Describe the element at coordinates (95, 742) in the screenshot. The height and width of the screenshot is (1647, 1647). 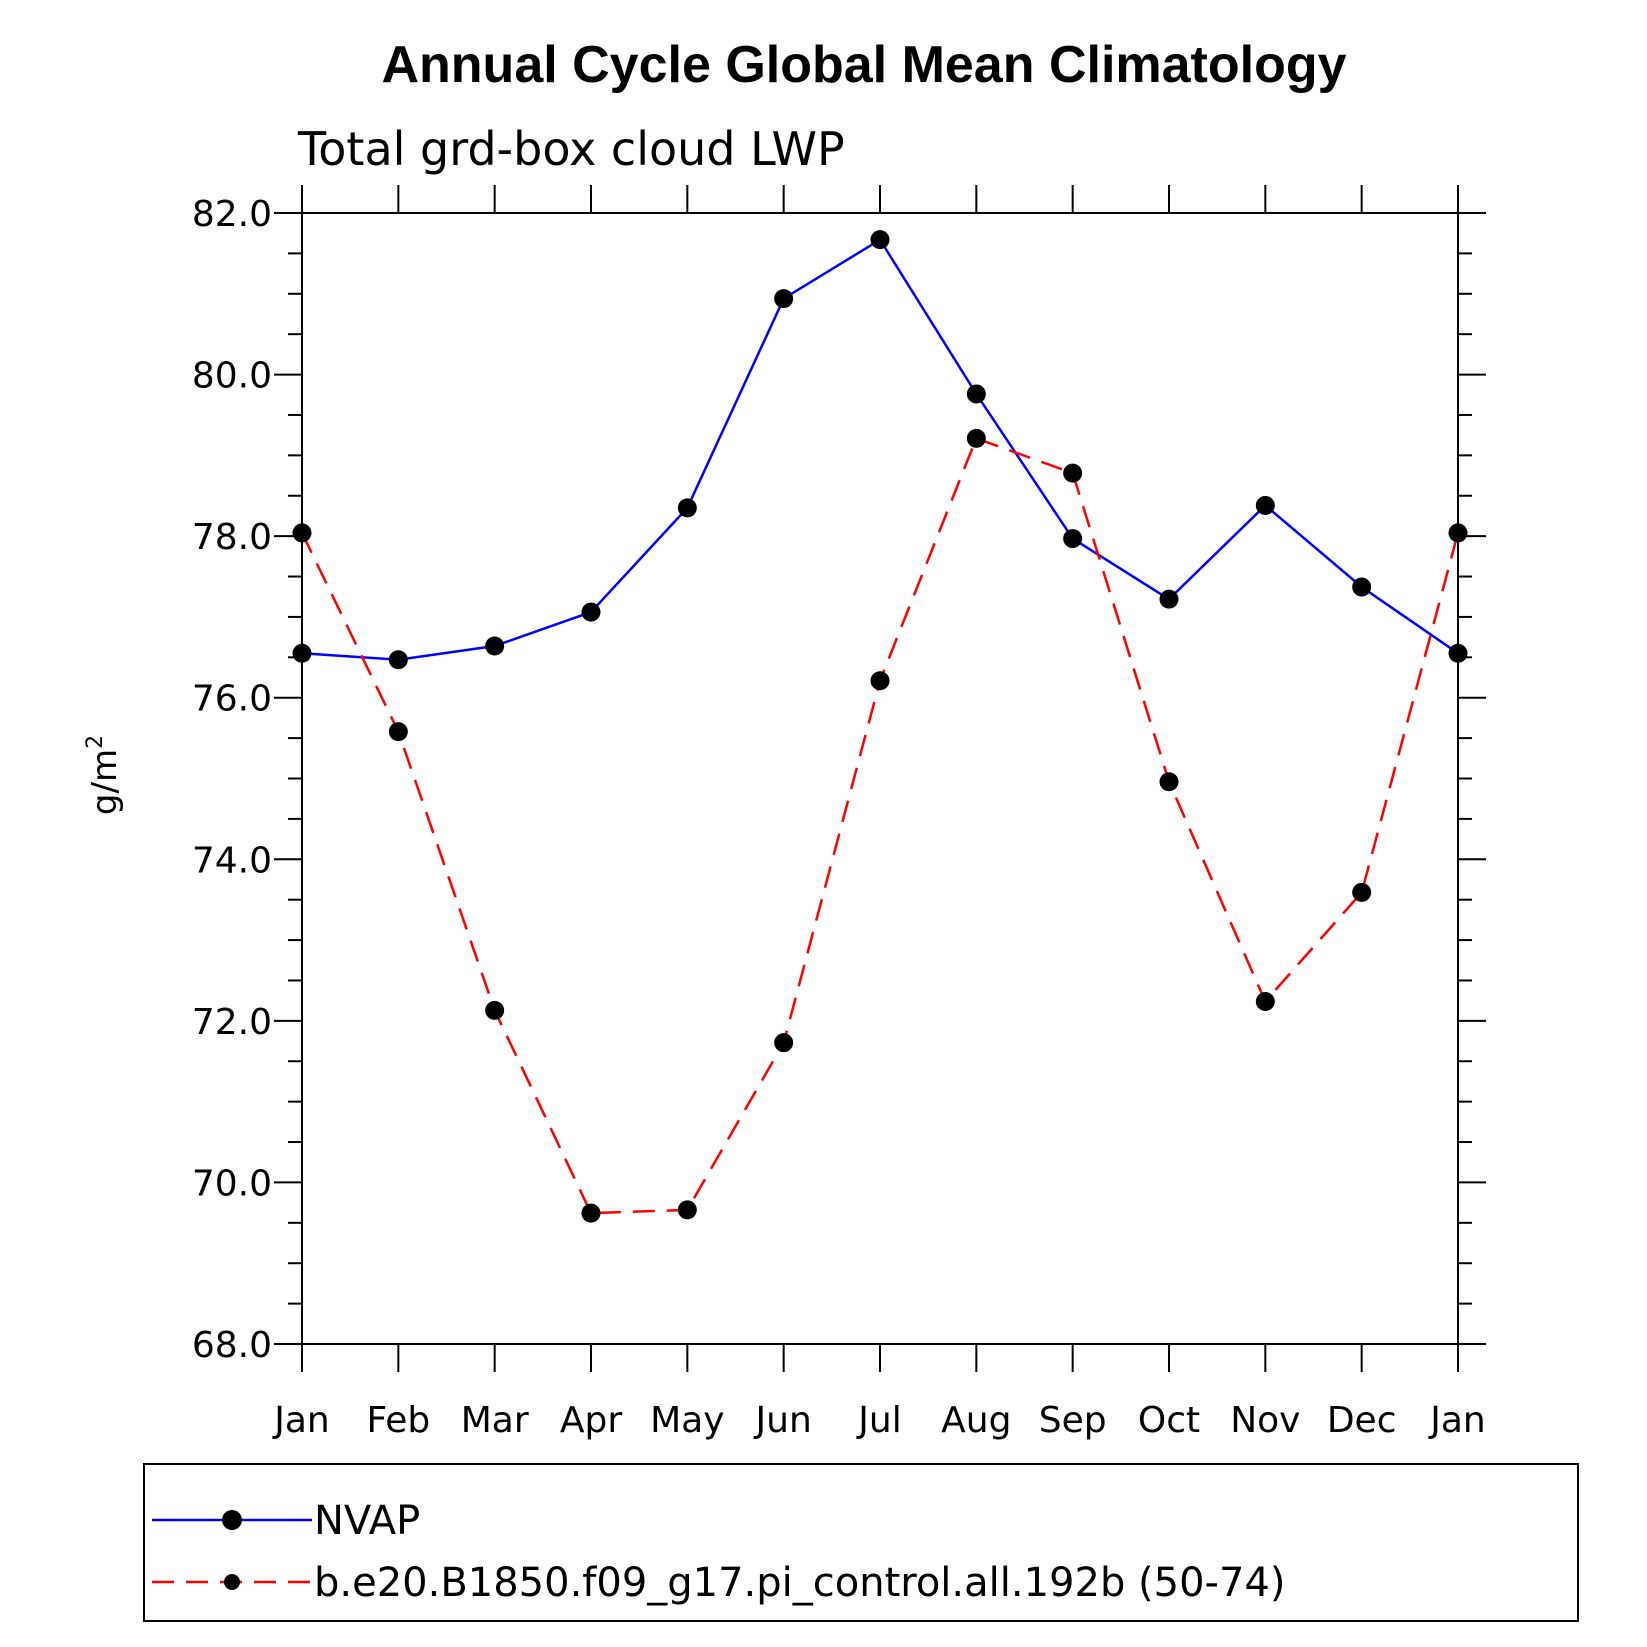
I see `y-axis-label-superscript: 2` at that location.